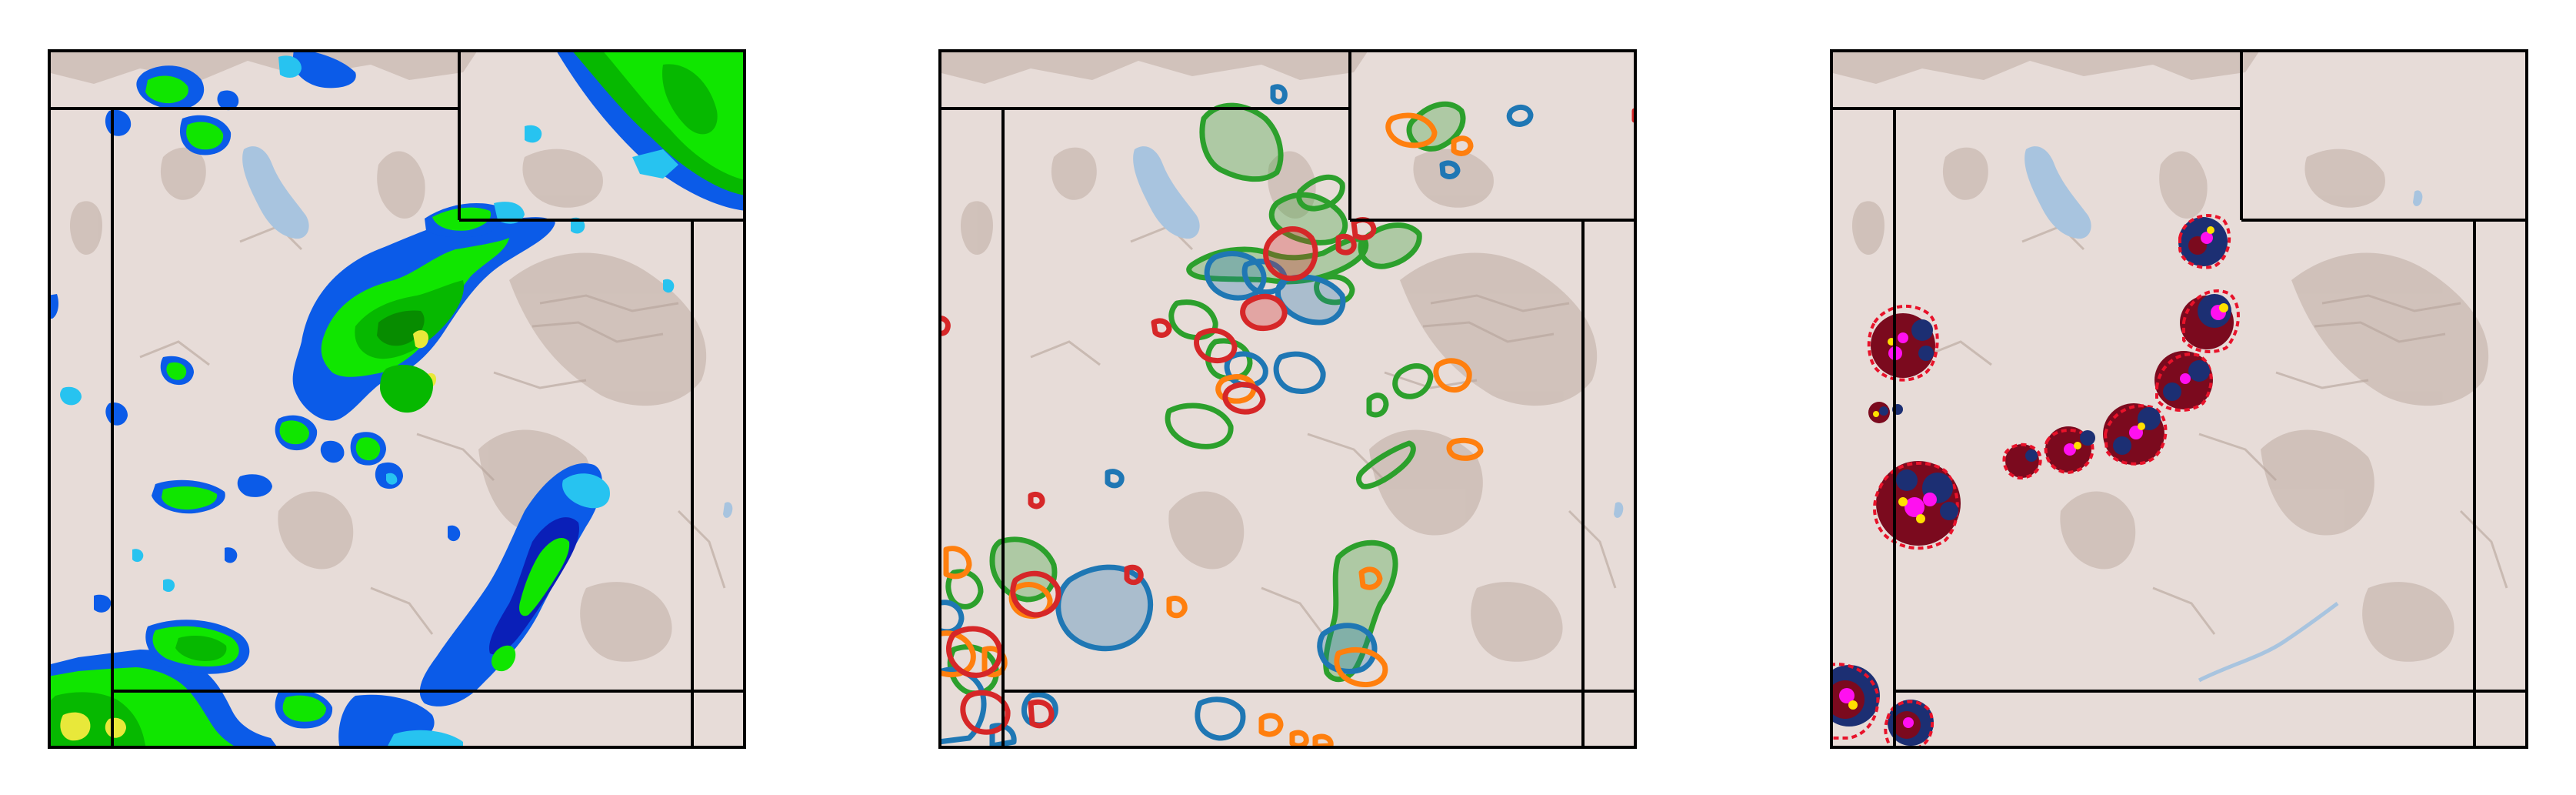 Image resolution: width=2576 pixels, height=795 pixels. What do you see at coordinates (2268, 642) in the screenshot?
I see `river-icon` at bounding box center [2268, 642].